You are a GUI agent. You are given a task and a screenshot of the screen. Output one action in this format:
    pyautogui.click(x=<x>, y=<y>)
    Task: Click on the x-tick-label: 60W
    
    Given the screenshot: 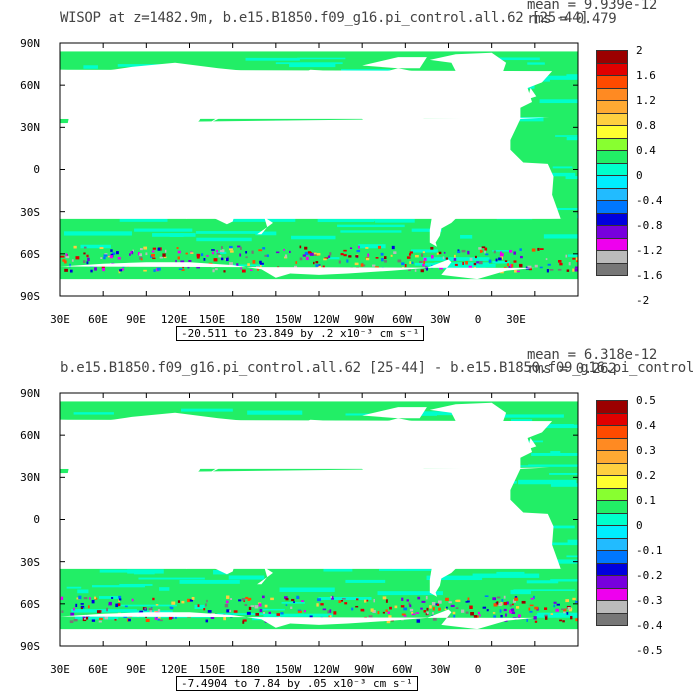 What is the action you would take?
    pyautogui.click(x=402, y=669)
    